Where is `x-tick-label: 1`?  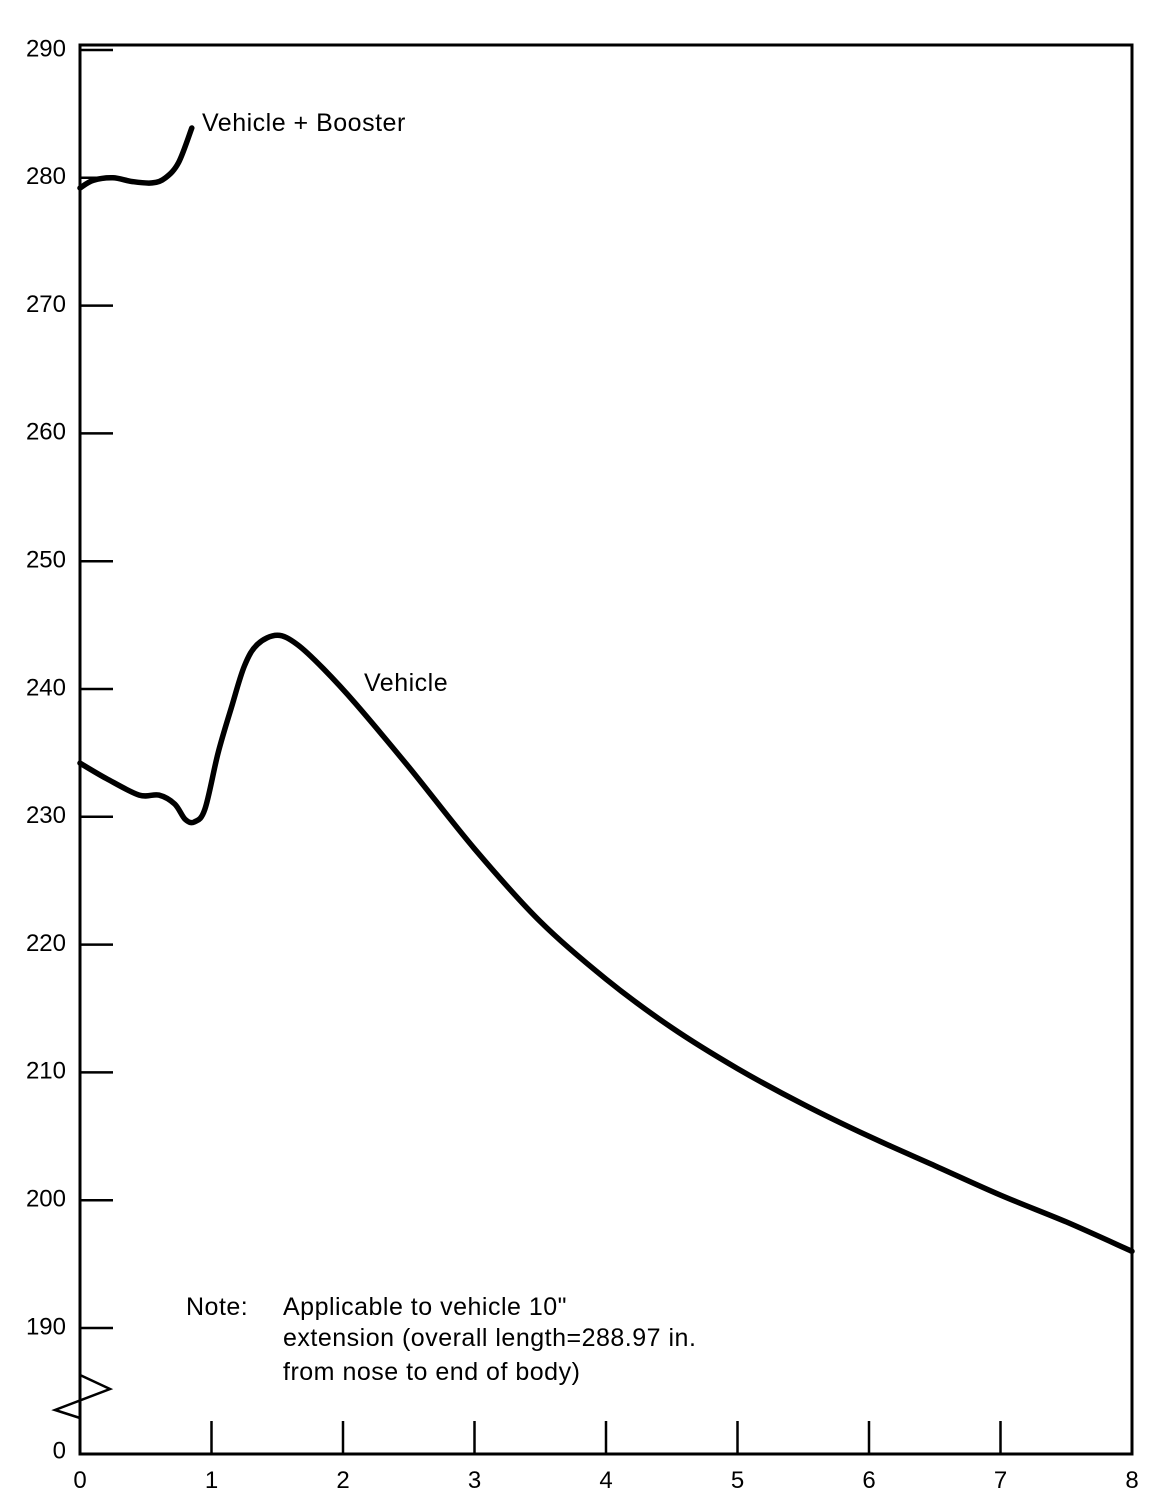
x-tick-label: 1 is located at coordinates (211, 1480).